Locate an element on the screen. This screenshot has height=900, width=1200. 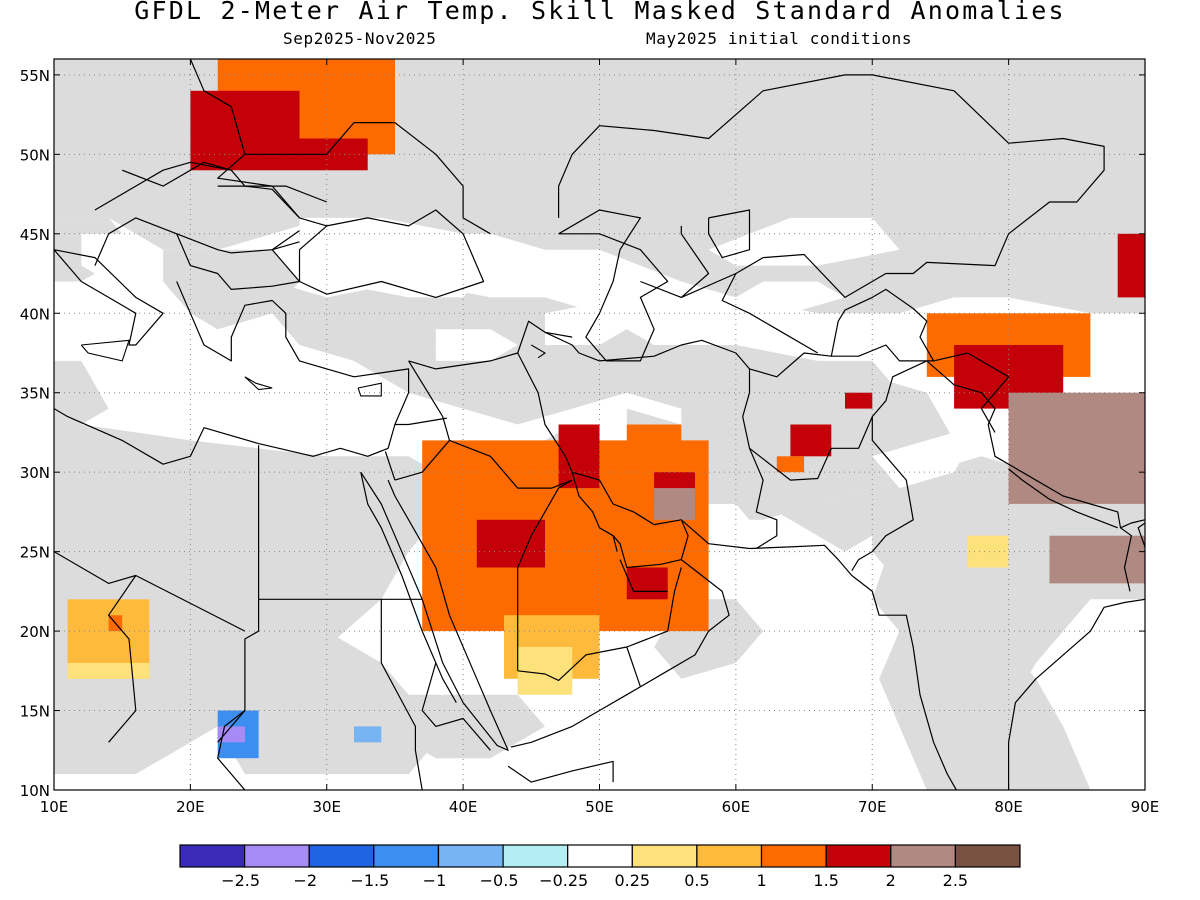
colorbar-label: −0.5 is located at coordinates (499, 880).